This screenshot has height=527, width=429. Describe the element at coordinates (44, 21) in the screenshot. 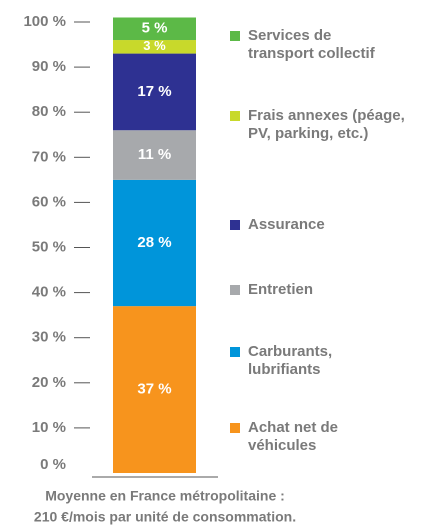

I see `y-tick-label: 100 %` at that location.